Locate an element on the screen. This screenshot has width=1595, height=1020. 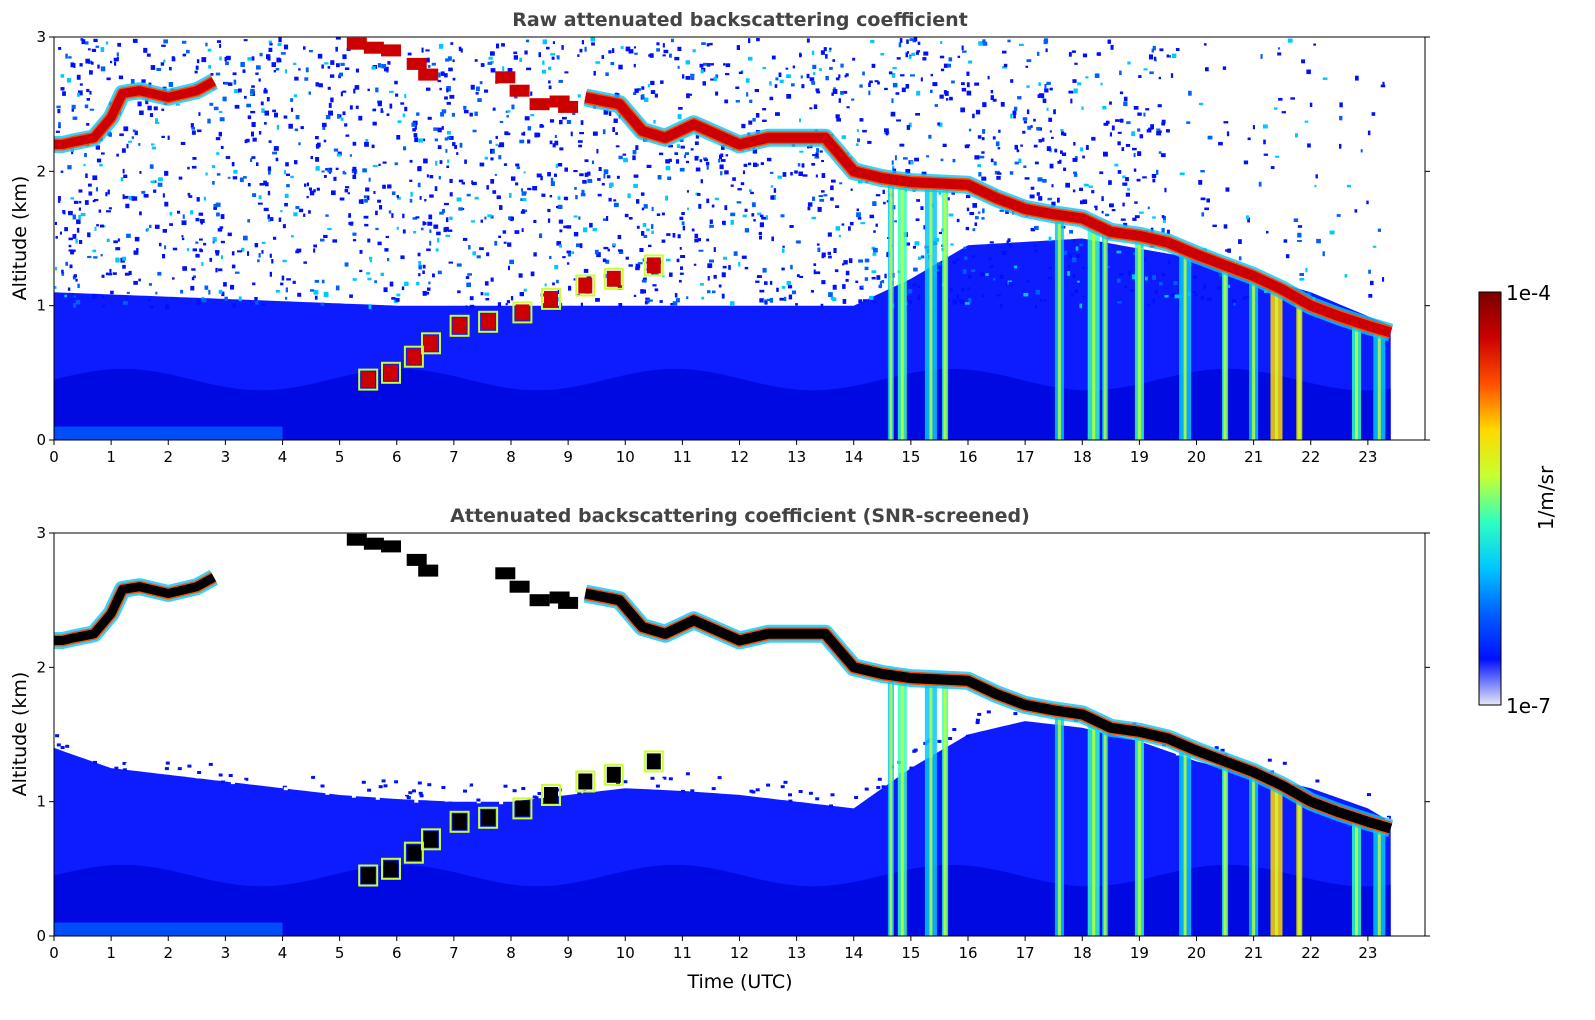
x-tick-label-7: 7 is located at coordinates (454, 457).